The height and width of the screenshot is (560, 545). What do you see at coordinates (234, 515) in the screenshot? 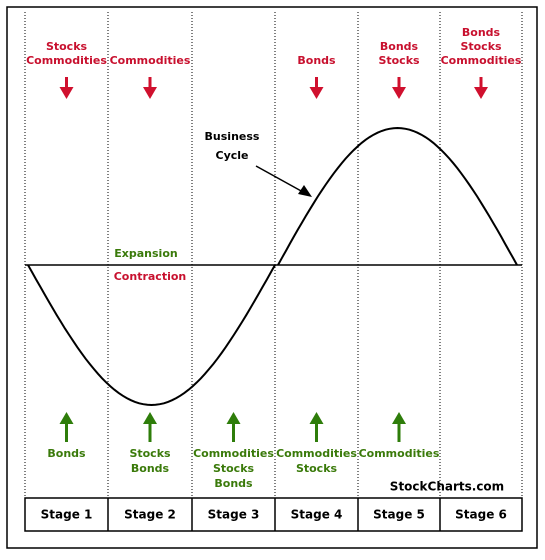
I see `stage-label: Stage 3` at bounding box center [234, 515].